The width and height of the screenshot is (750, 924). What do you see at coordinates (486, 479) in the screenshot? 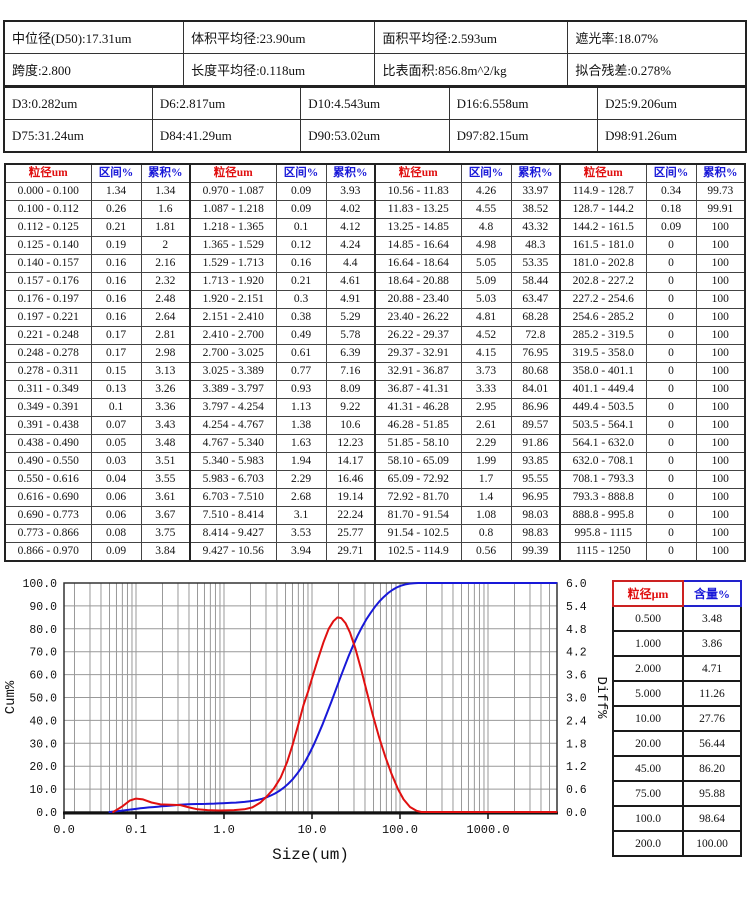
I see `interval-cell: 1.7` at bounding box center [486, 479].